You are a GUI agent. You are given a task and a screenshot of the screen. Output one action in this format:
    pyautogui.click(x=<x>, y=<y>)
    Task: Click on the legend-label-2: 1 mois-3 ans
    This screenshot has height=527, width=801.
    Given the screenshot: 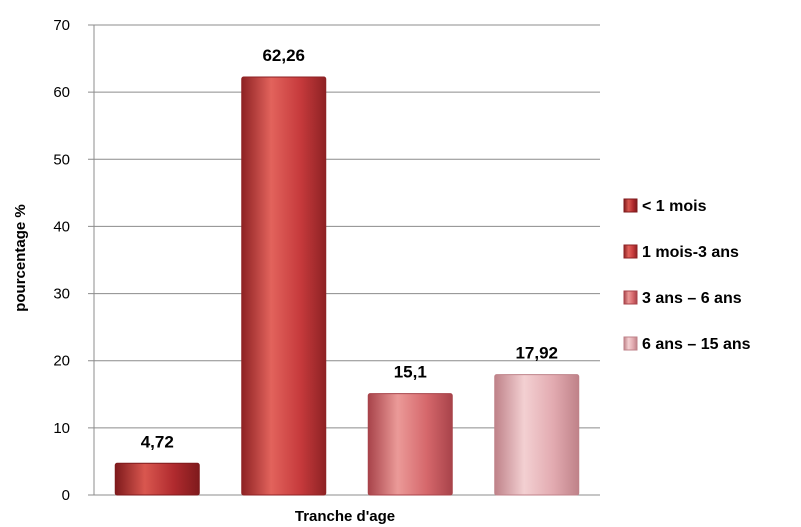 What is the action you would take?
    pyautogui.click(x=690, y=252)
    